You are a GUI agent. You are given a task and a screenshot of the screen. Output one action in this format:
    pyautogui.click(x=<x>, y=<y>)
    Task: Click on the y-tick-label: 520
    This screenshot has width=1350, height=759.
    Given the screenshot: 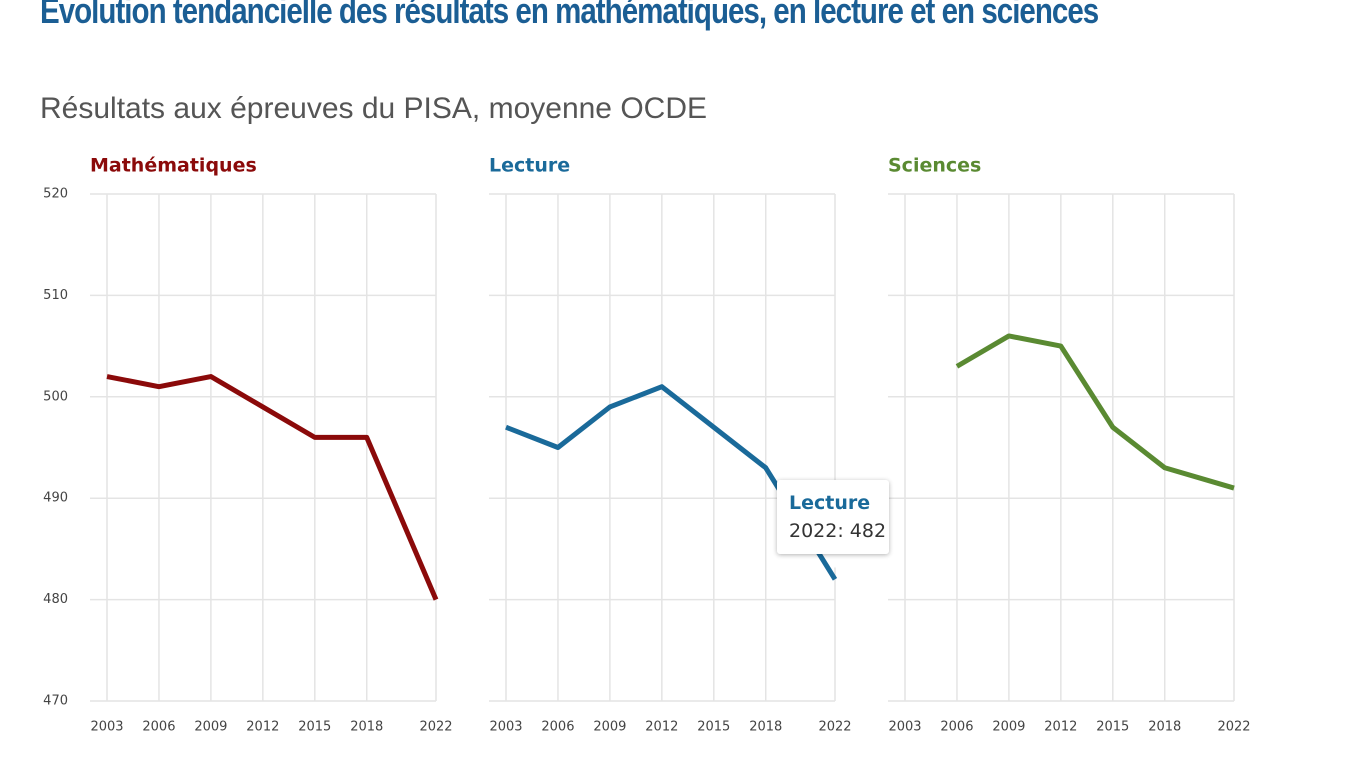 What is the action you would take?
    pyautogui.click(x=55, y=194)
    